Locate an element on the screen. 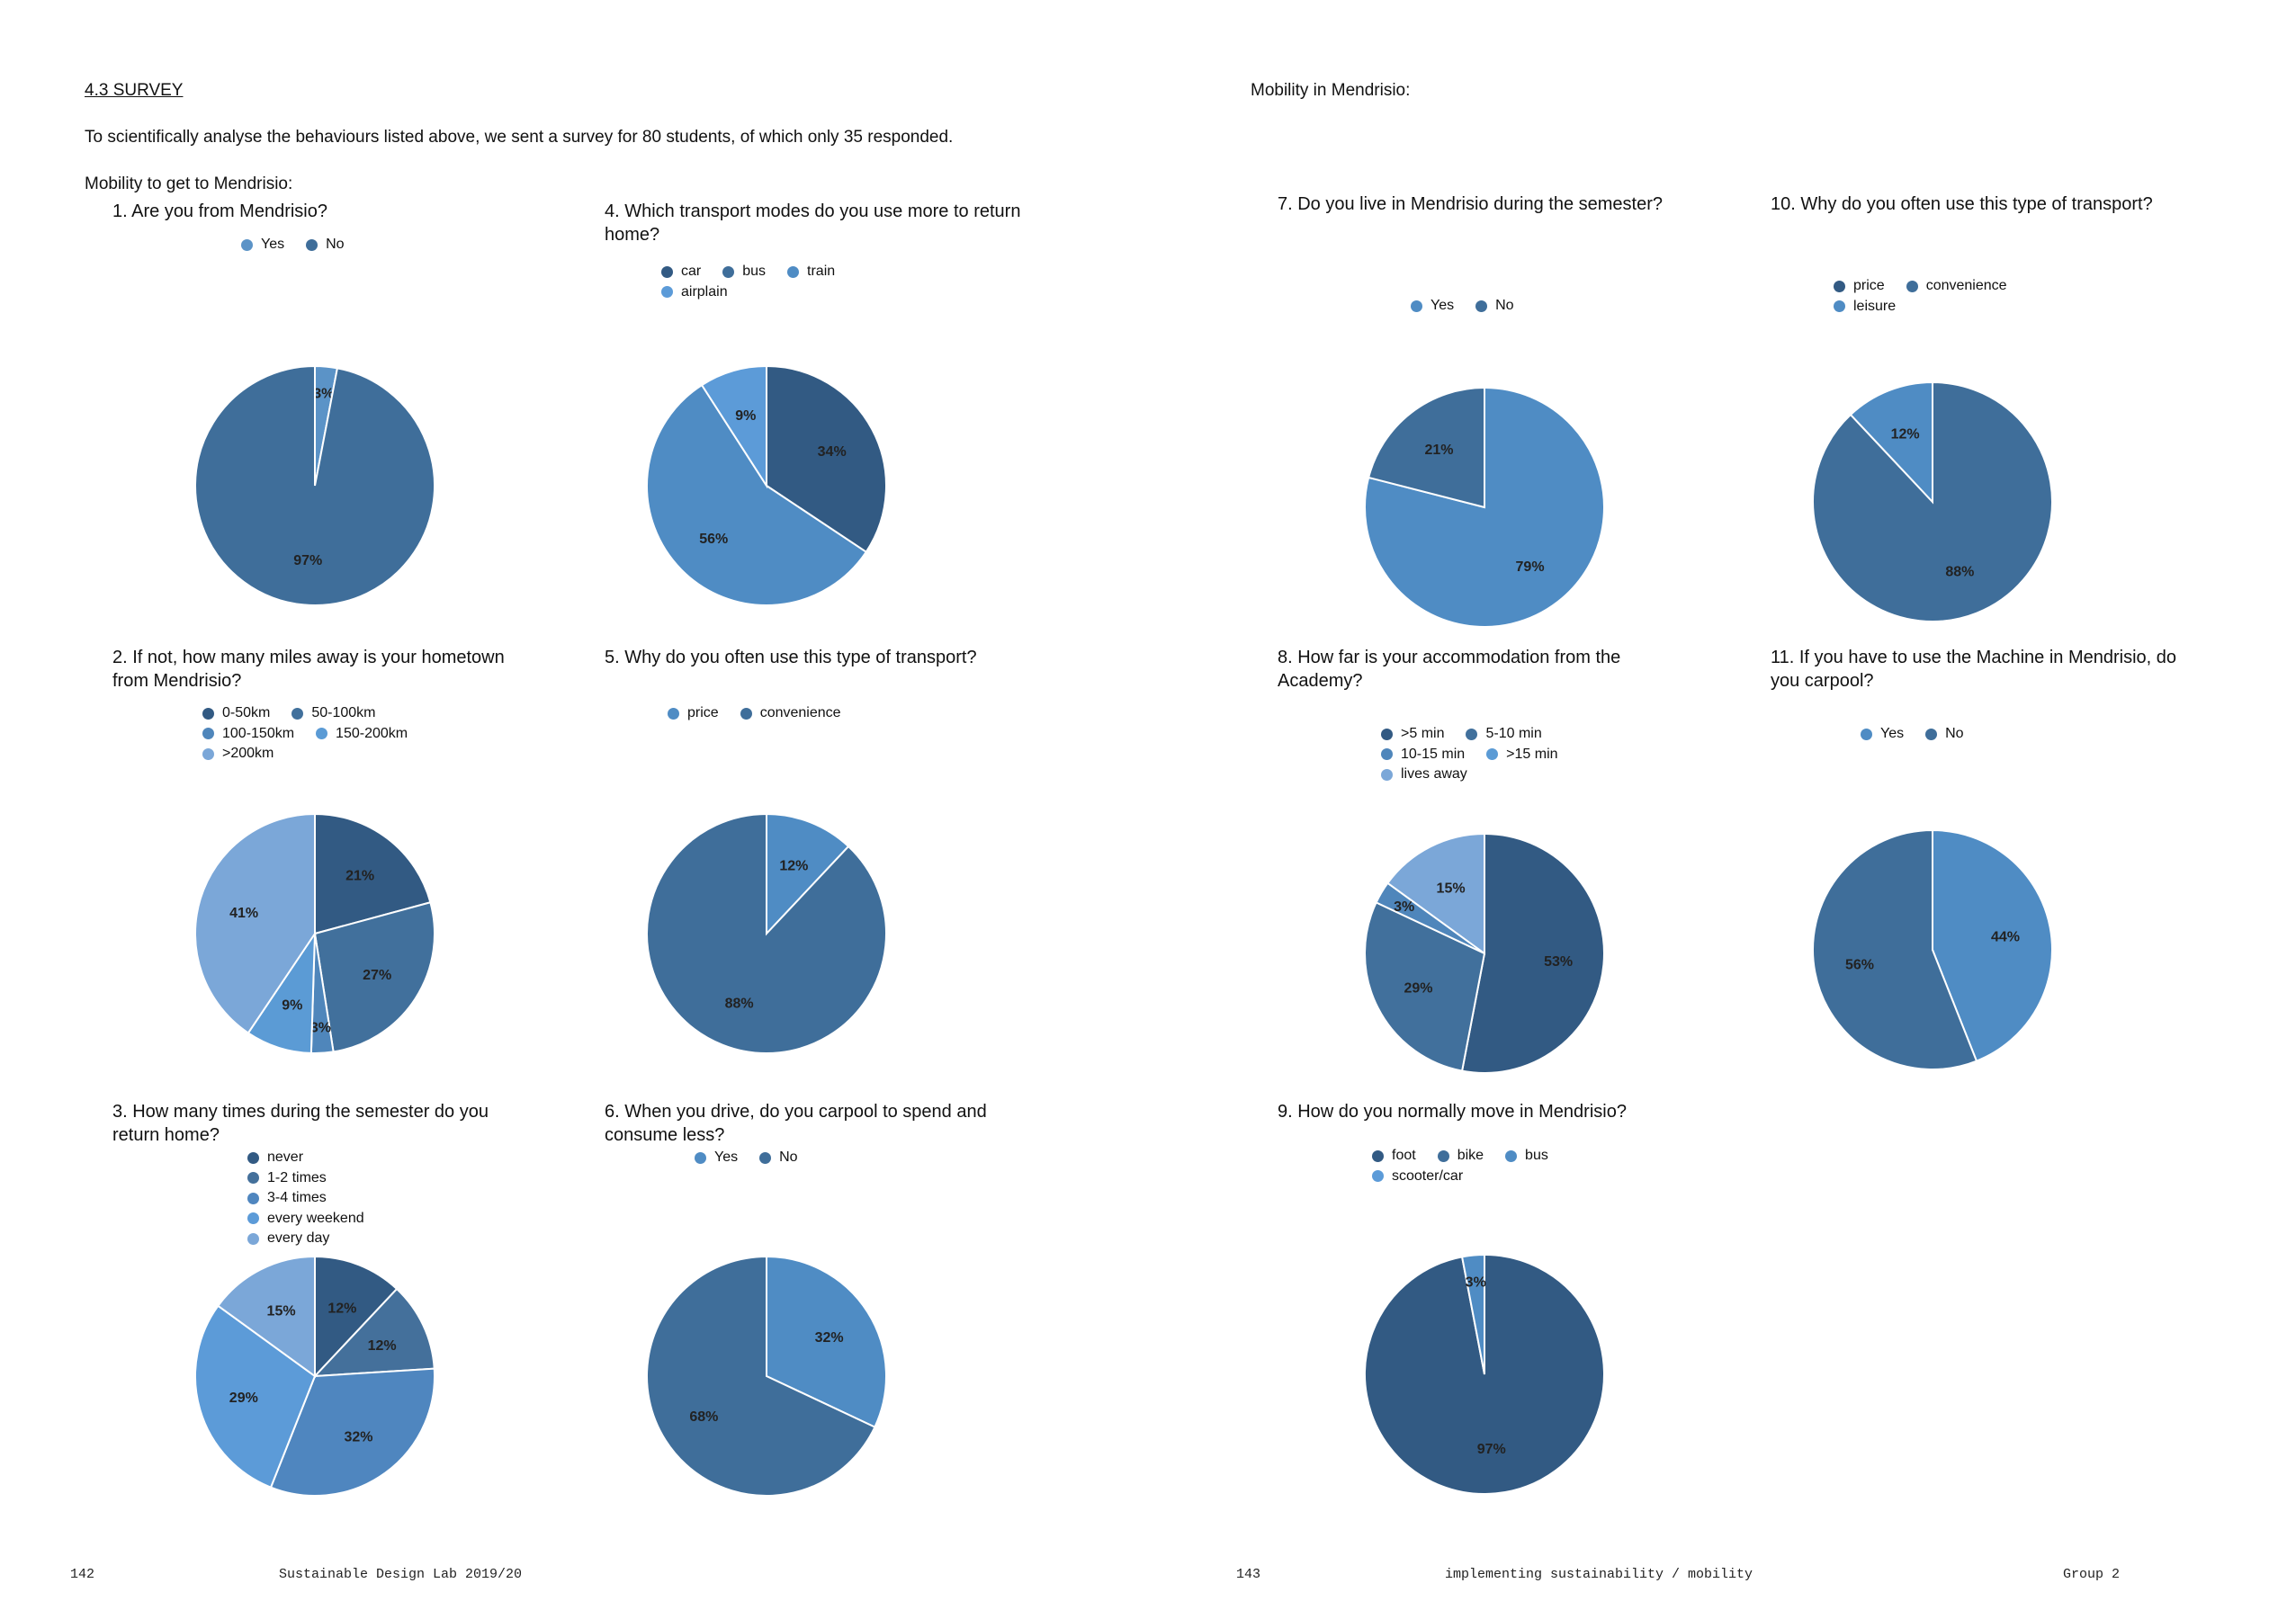  legend-label: 3-4 times is located at coordinates (297, 1197).